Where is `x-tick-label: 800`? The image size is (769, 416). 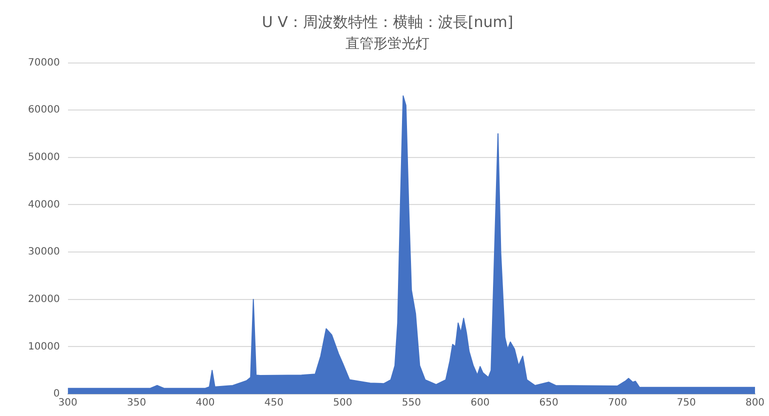
x-tick-label: 800 is located at coordinates (755, 403).